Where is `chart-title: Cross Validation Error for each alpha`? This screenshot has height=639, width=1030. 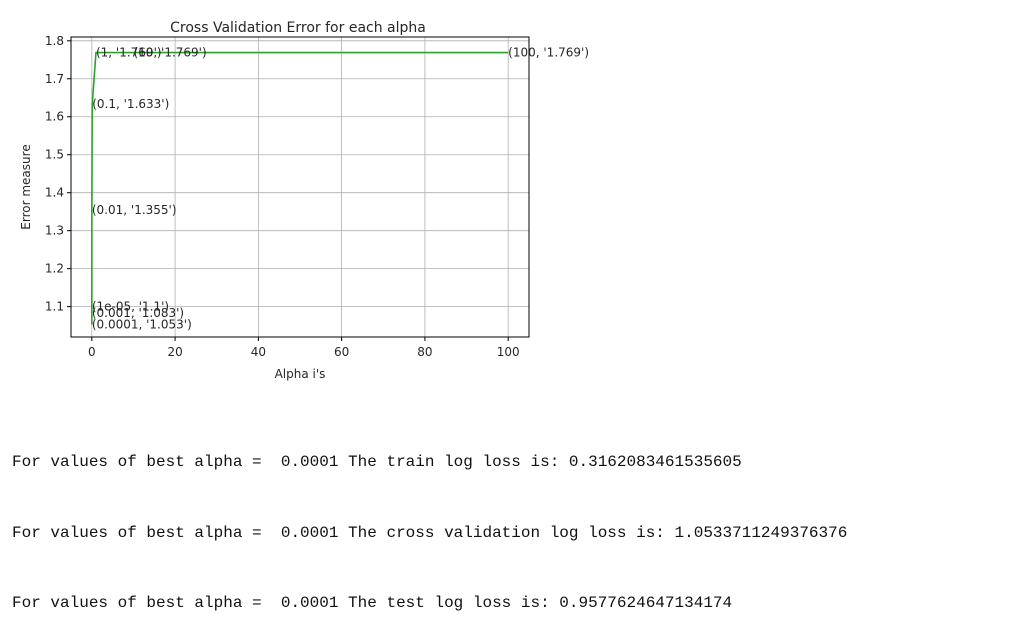 chart-title: Cross Validation Error for each alpha is located at coordinates (298, 28).